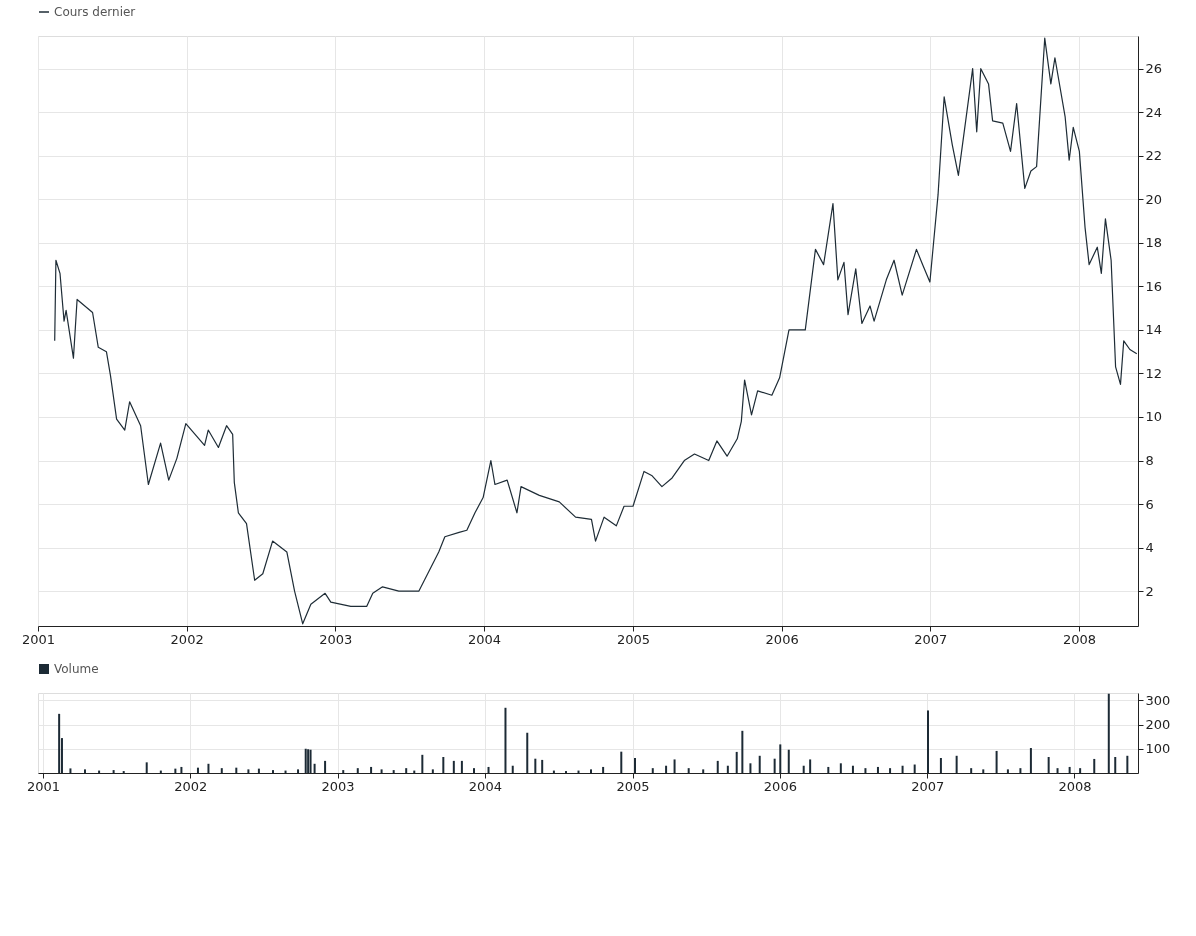 The image size is (1196, 936). Describe the element at coordinates (338, 786) in the screenshot. I see `x-tick-label: 2003` at that location.